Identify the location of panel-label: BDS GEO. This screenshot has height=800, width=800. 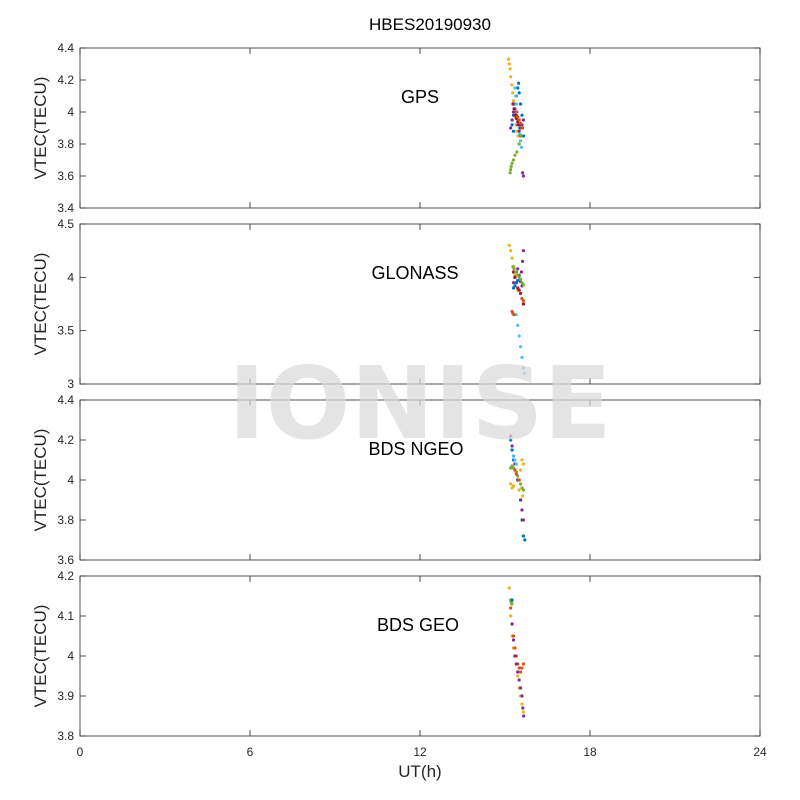
(418, 625).